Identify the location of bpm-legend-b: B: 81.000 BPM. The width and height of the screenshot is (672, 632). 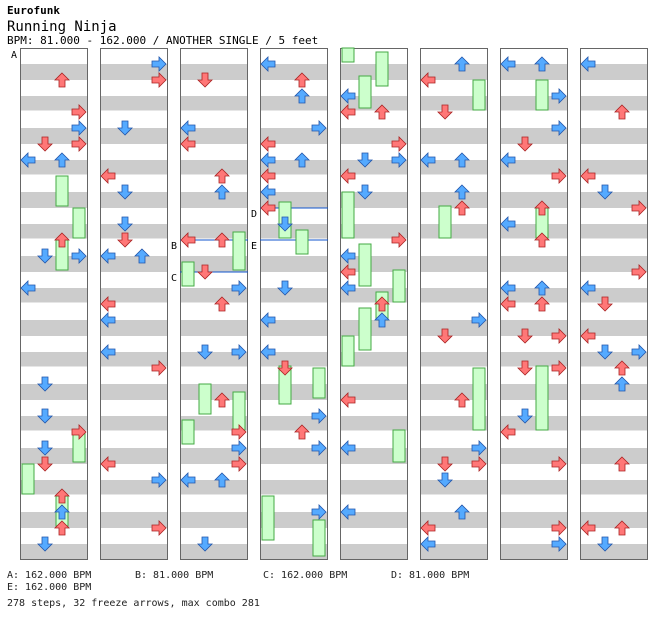
(174, 575).